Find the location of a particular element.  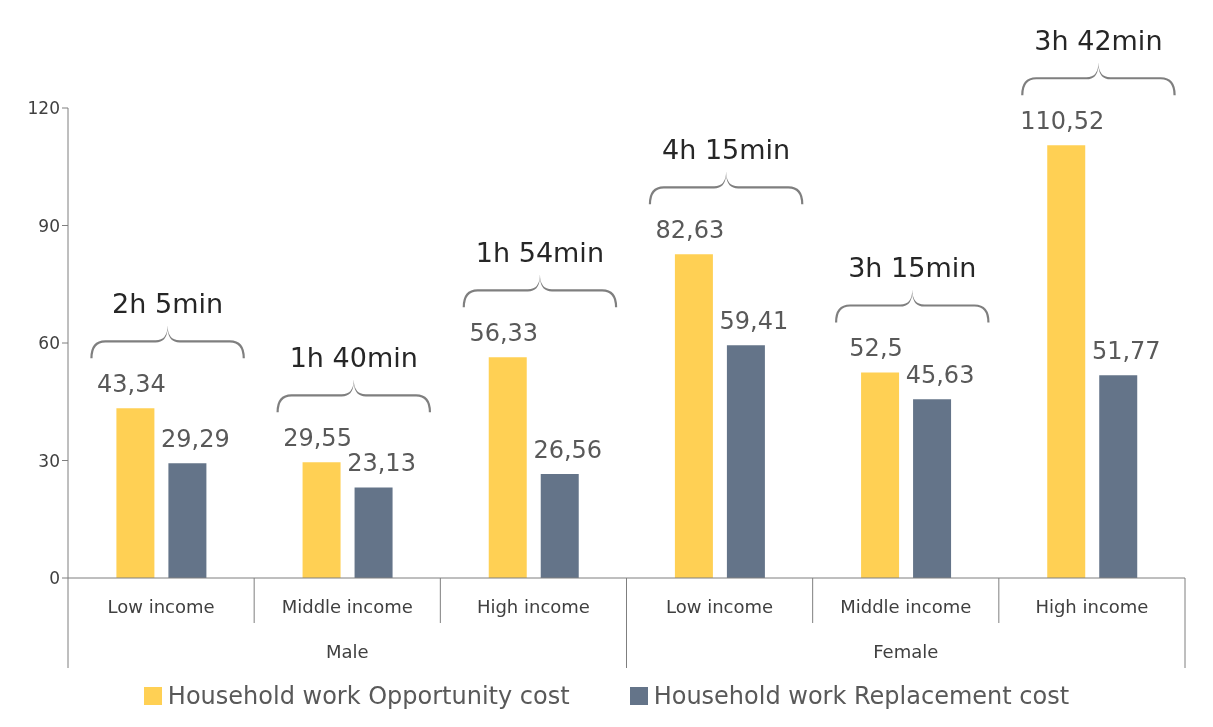

data-label: 59,41 is located at coordinates (754, 321).